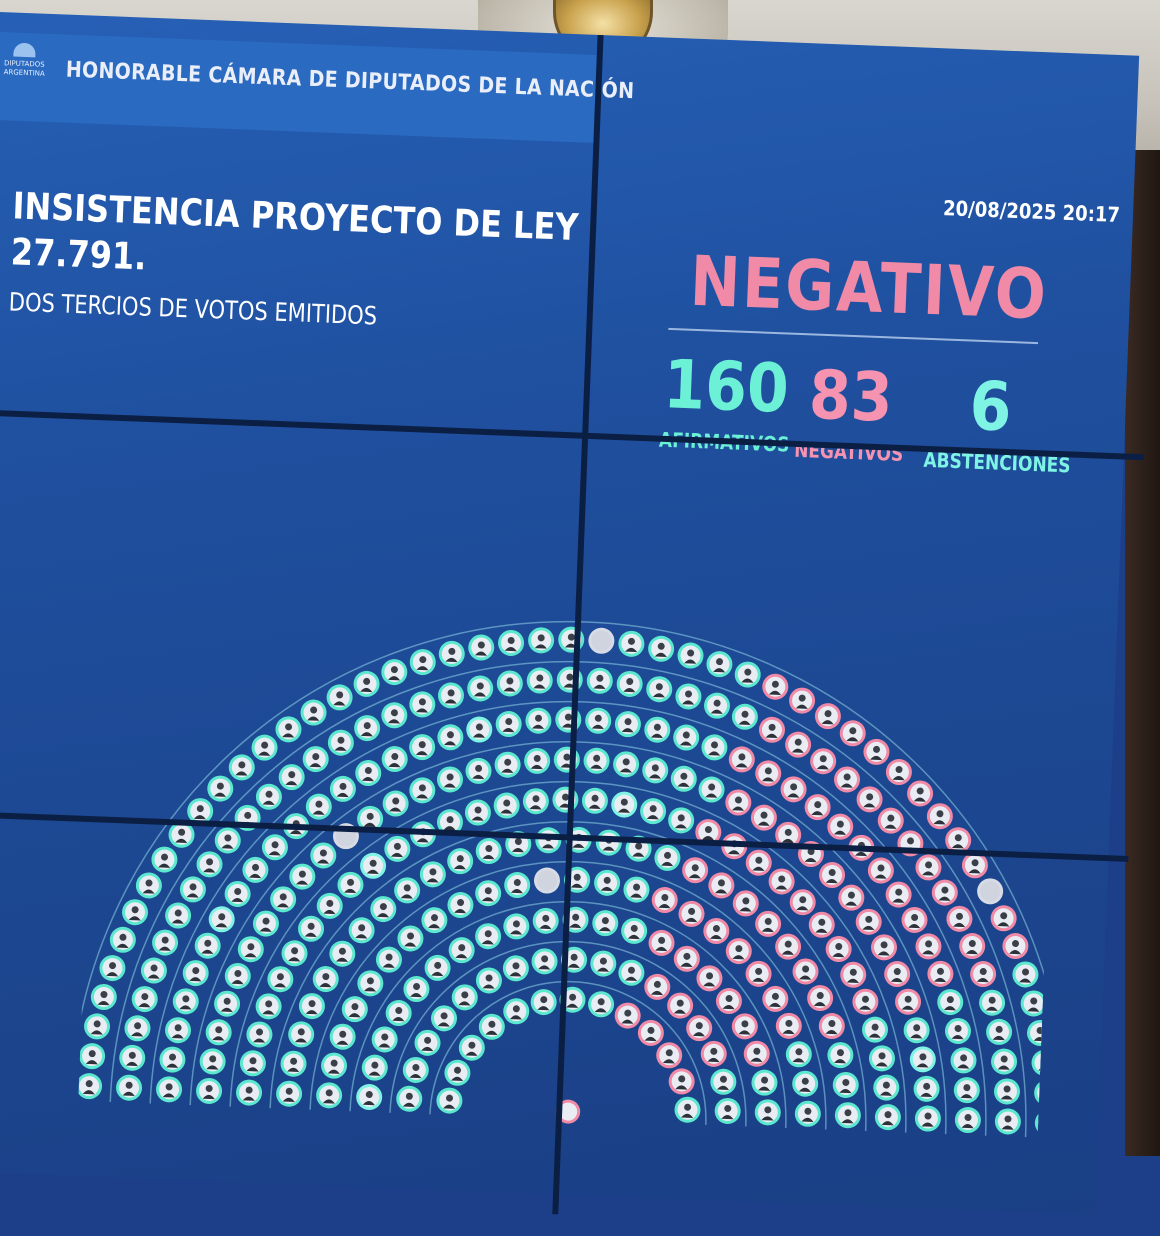 The image size is (1160, 1236). What do you see at coordinates (601, 640) in the screenshot?
I see `seat-absent` at bounding box center [601, 640].